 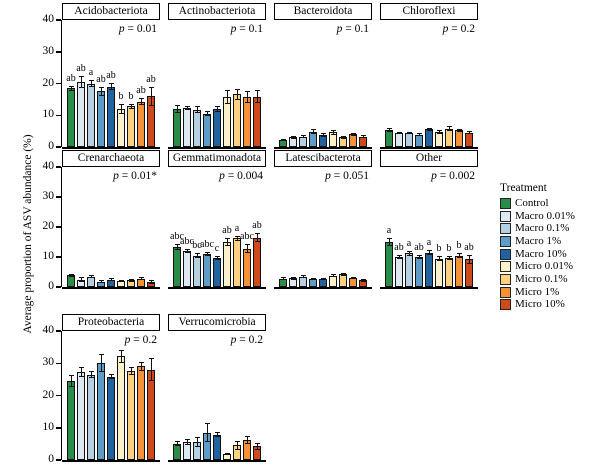 I want to click on legend-label: Macro 0.1%, so click(x=542, y=228).